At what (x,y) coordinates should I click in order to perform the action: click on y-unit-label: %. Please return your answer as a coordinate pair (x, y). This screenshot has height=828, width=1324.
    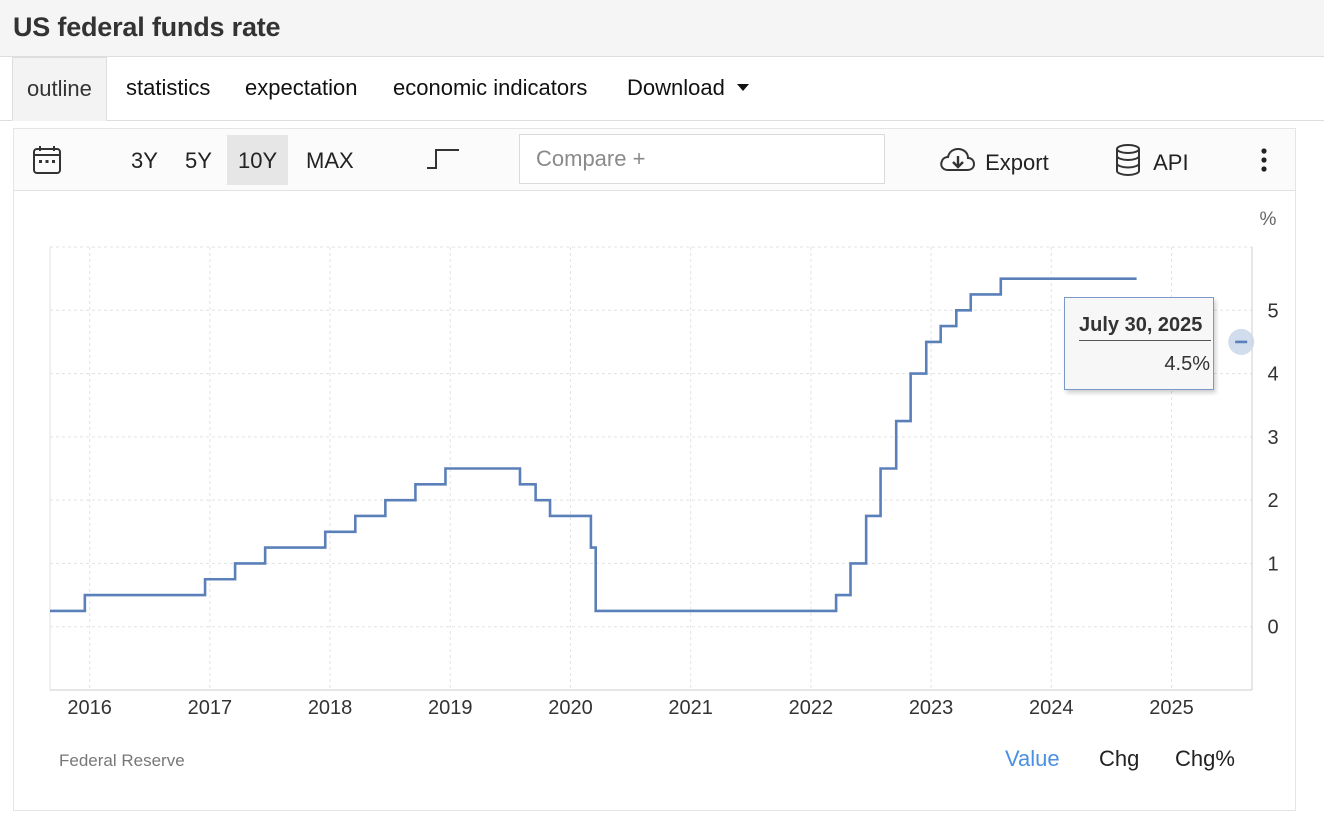
    Looking at the image, I should click on (1268, 219).